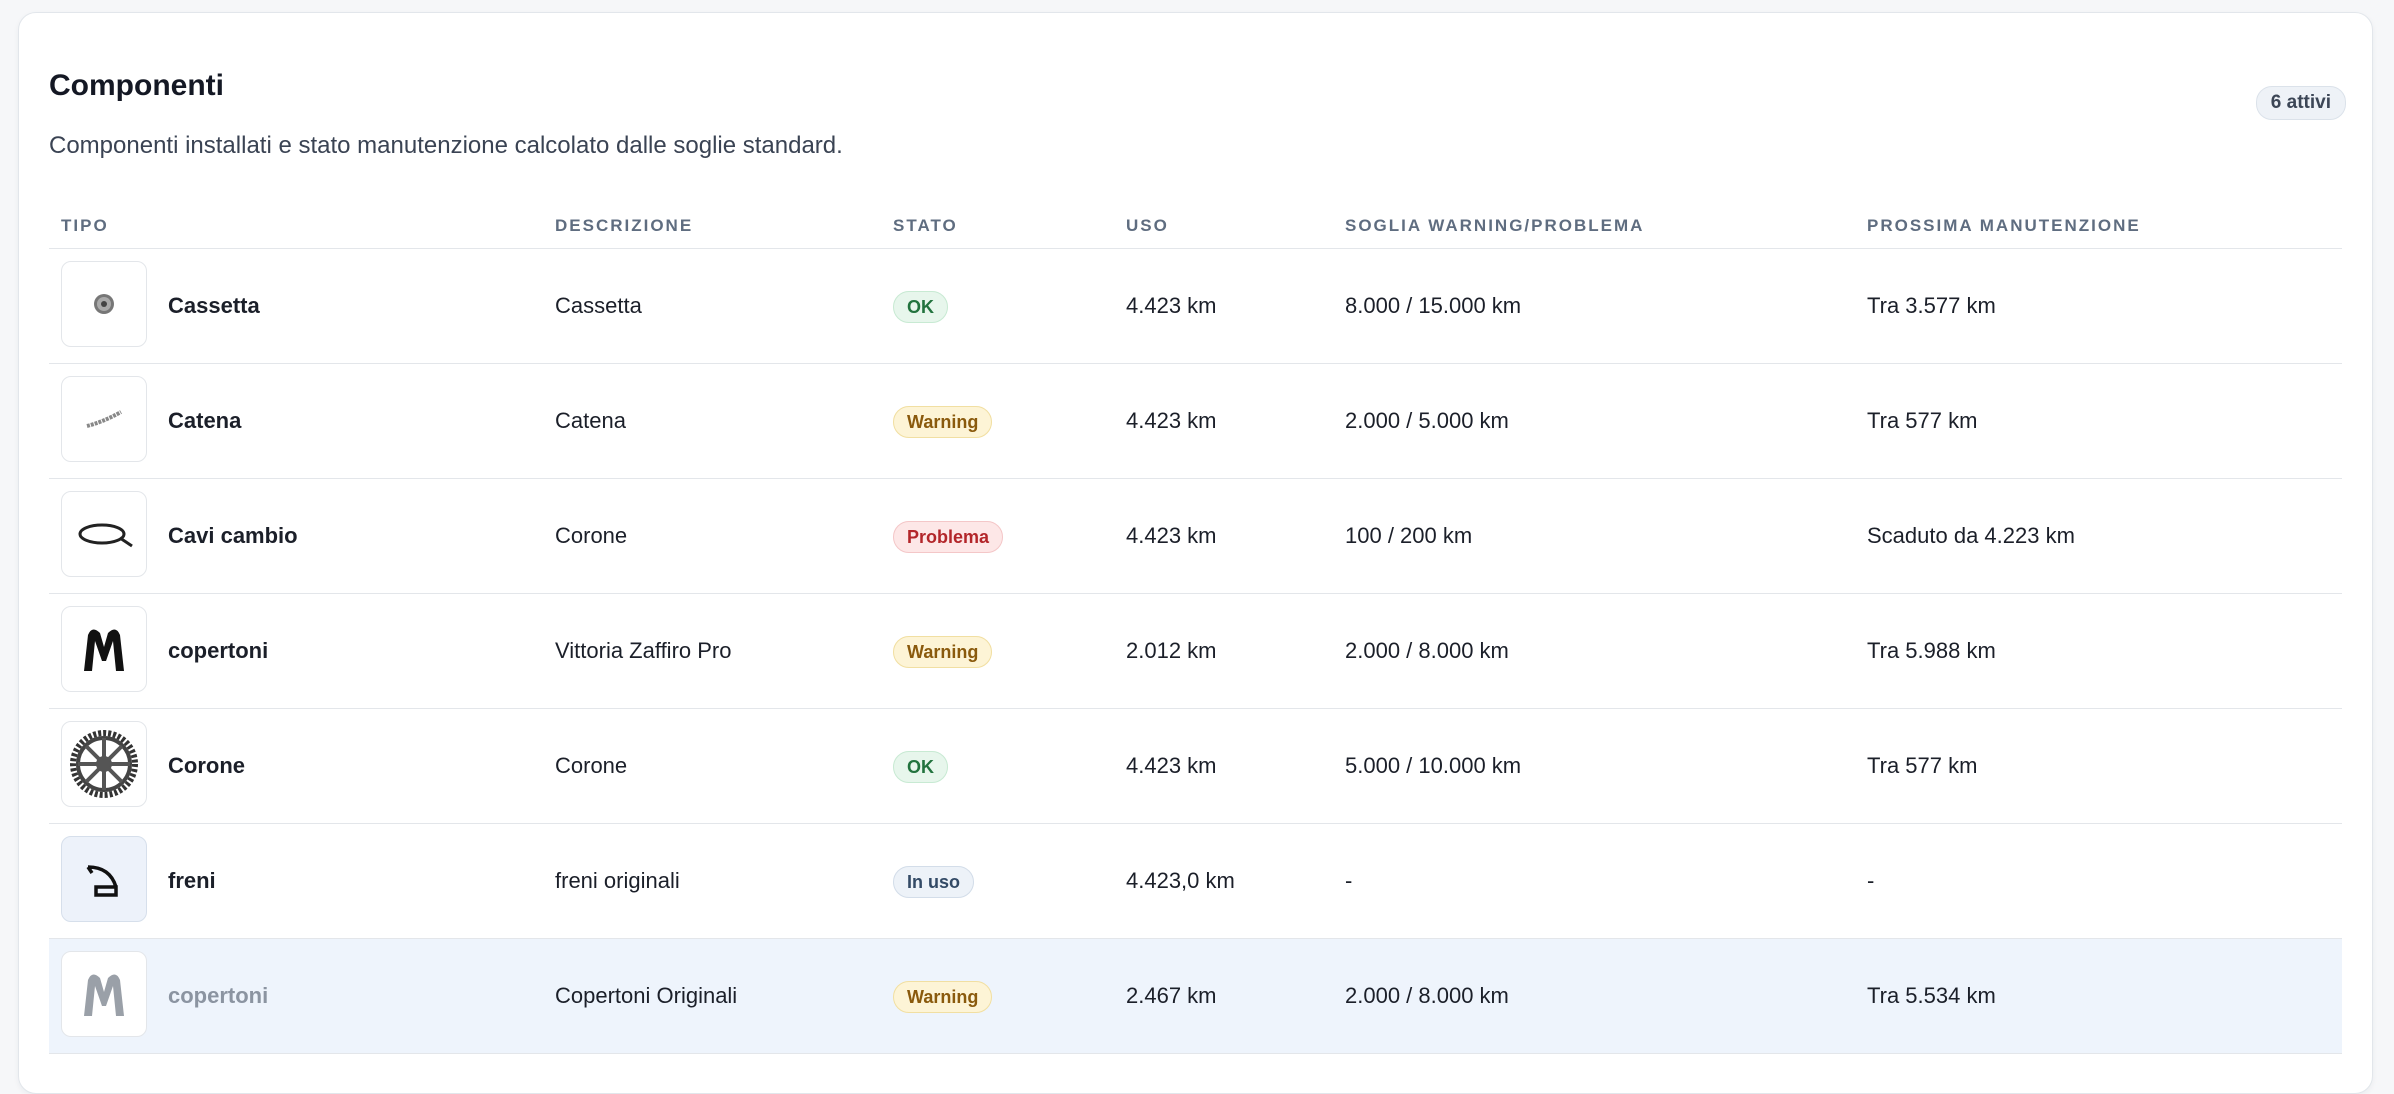 The width and height of the screenshot is (2394, 1094). Describe the element at coordinates (136, 85) in the screenshot. I see `card-title: Componenti` at that location.